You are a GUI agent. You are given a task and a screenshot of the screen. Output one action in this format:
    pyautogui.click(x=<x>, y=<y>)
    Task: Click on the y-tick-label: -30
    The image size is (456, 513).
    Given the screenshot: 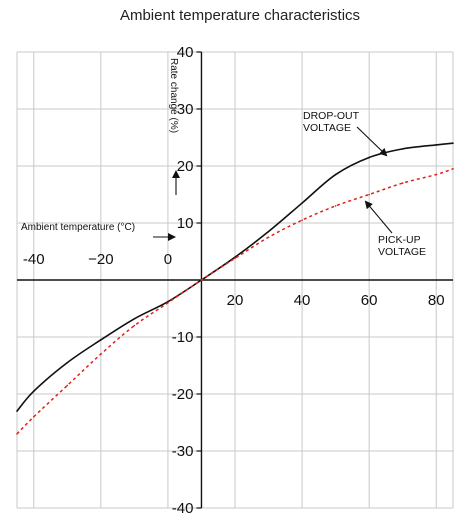 What is the action you would take?
    pyautogui.click(x=183, y=451)
    